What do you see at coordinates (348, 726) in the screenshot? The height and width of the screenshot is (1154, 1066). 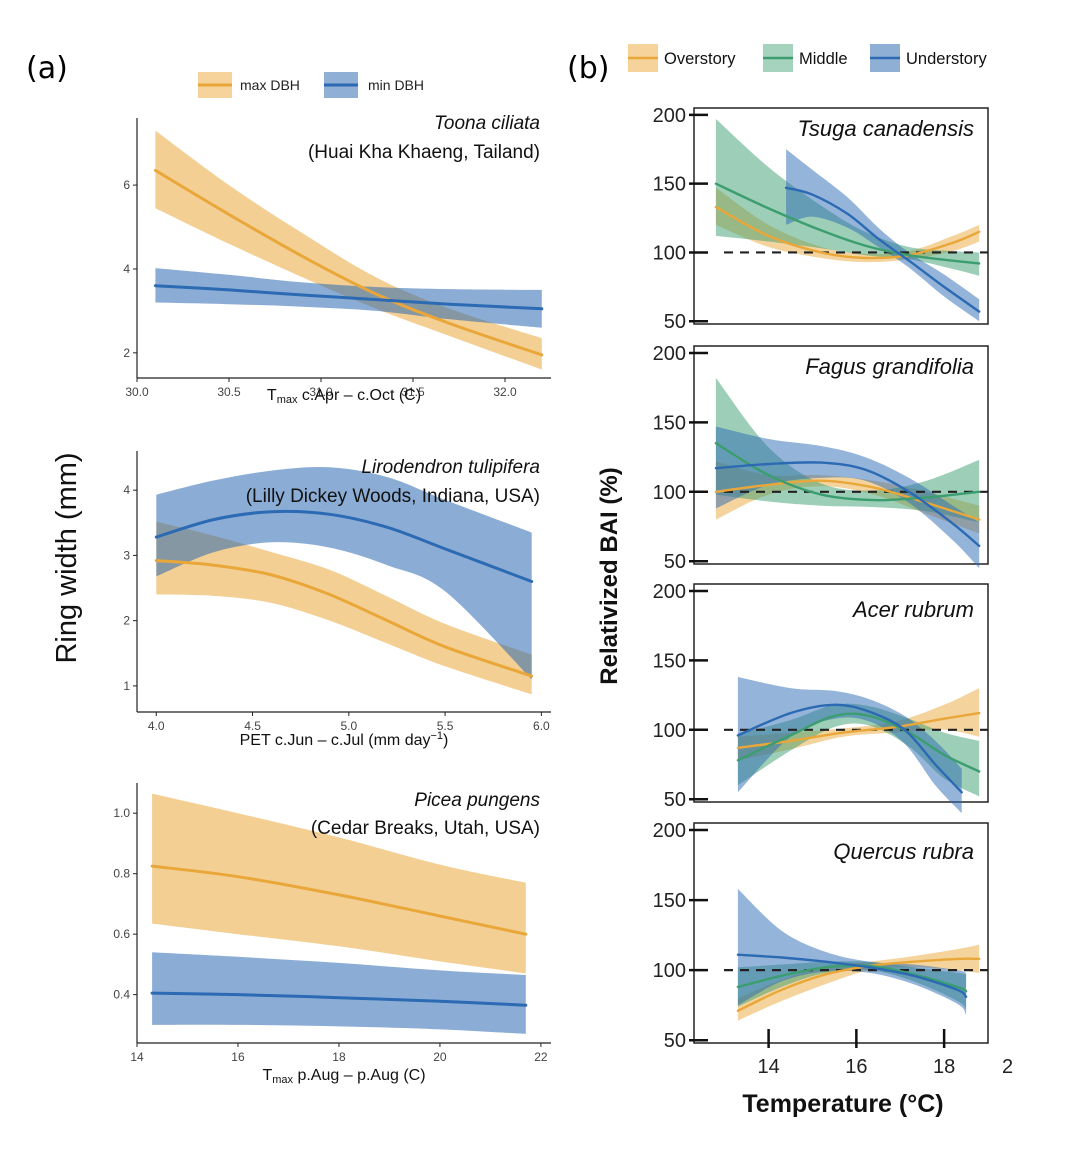 I see `x-tick-label: 5.0` at bounding box center [348, 726].